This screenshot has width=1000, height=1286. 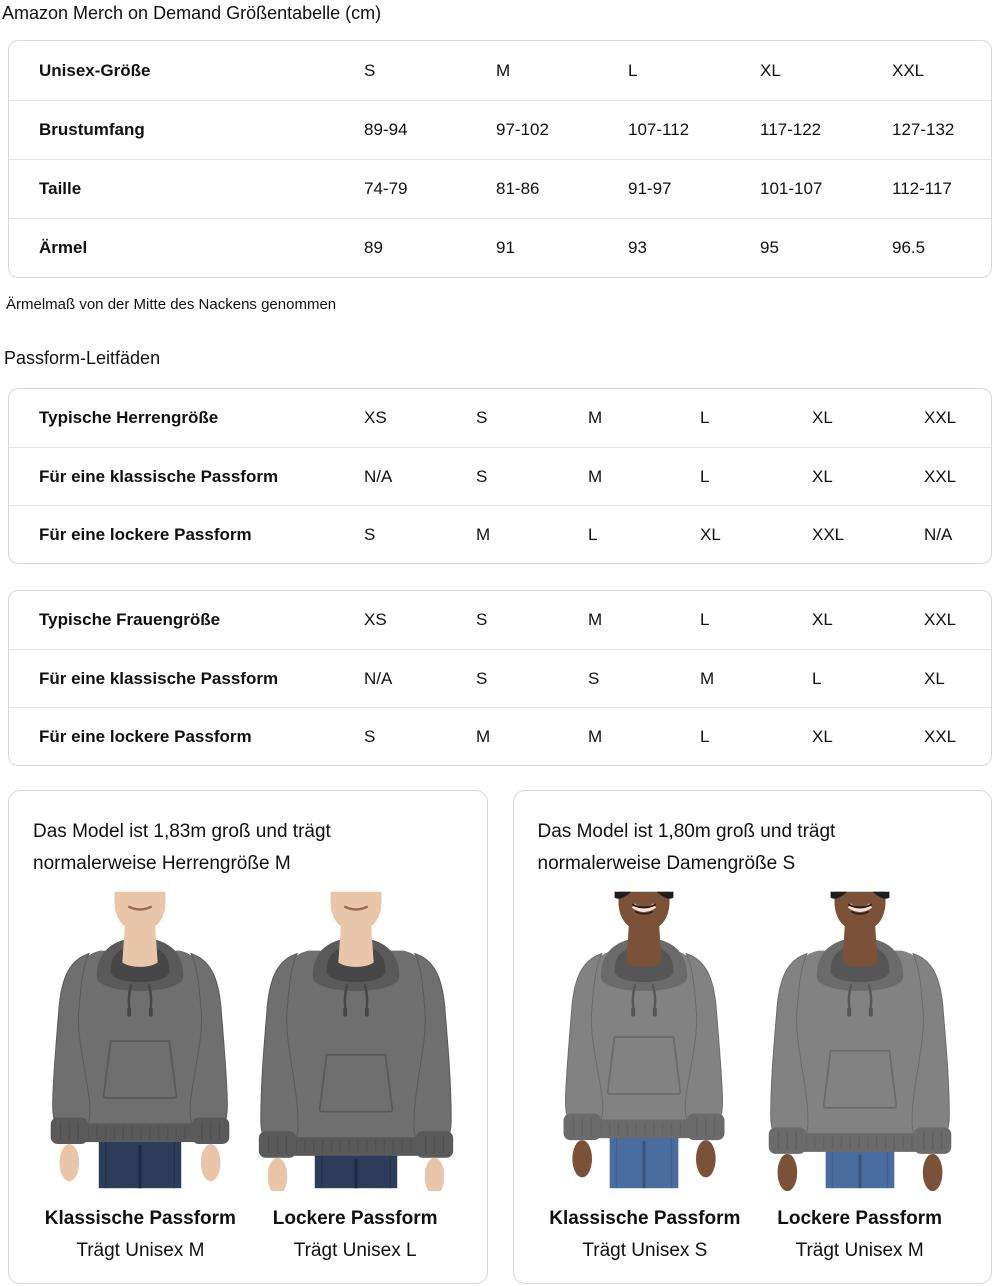 I want to click on row-label: Brustumfang, so click(x=92, y=129).